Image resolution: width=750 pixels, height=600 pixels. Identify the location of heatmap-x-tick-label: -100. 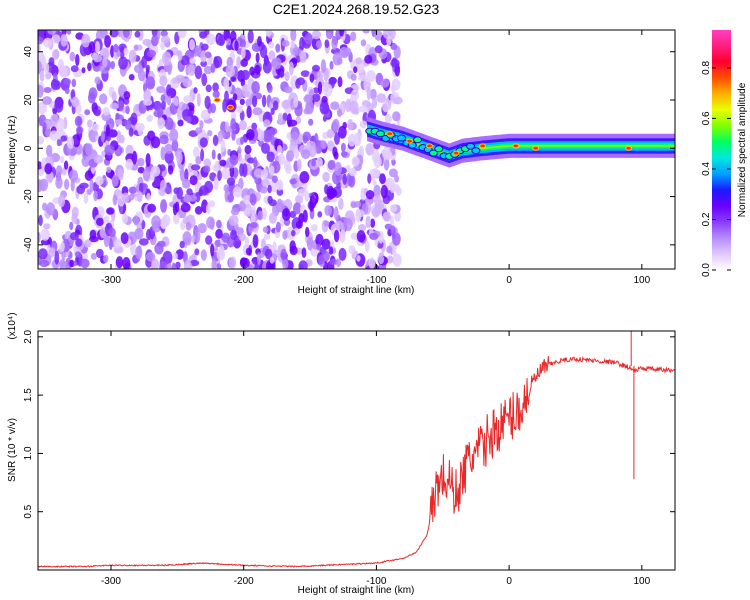
(376, 280).